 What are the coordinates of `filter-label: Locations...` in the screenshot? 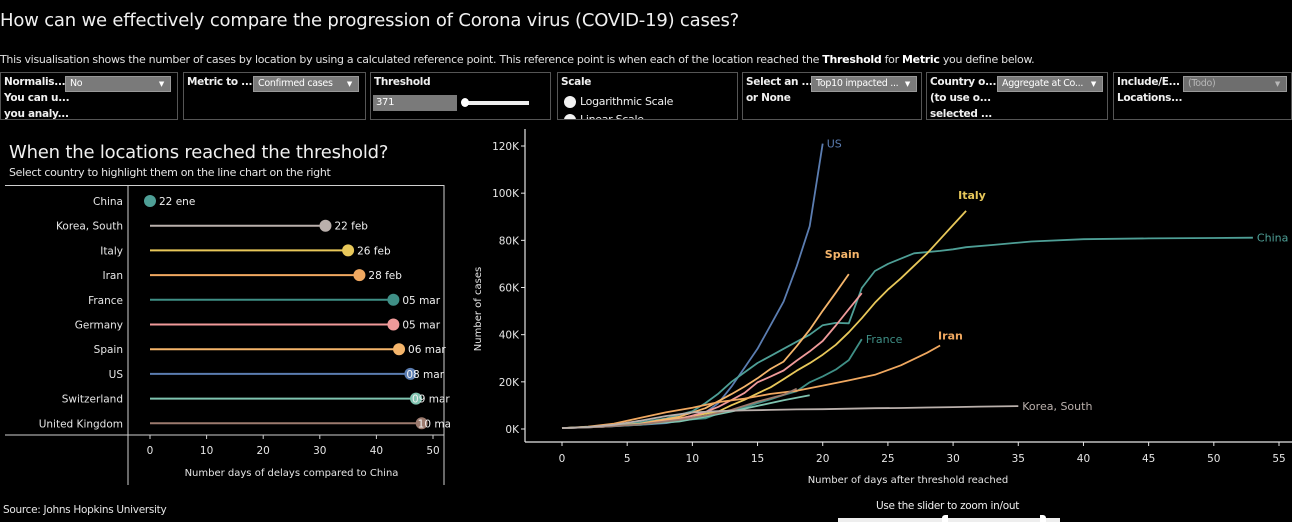 It's located at (1150, 98).